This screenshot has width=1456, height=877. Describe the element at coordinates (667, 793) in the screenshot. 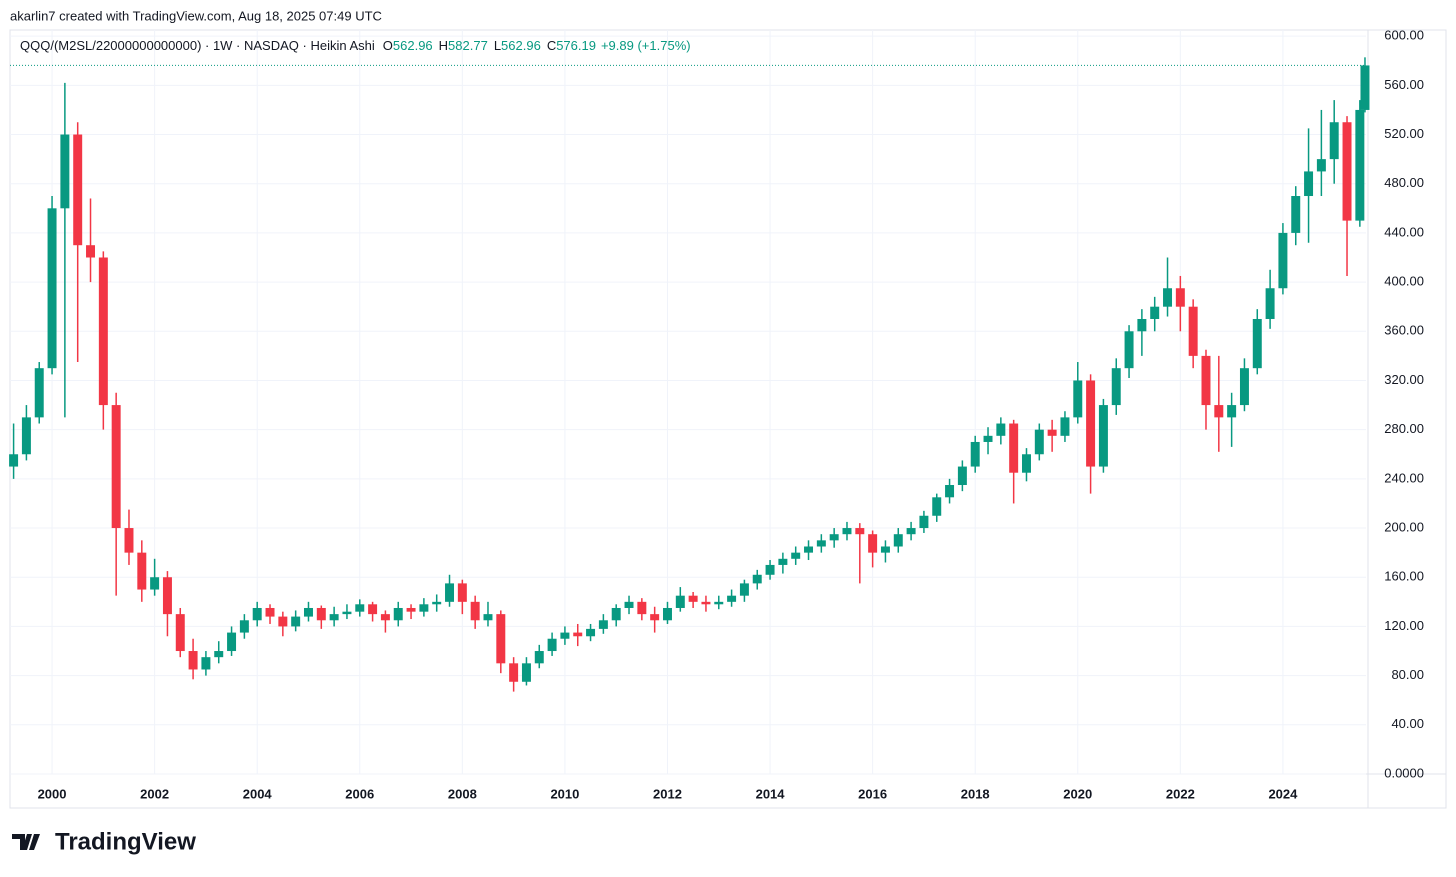

I see `x-tick-label: 2012` at that location.